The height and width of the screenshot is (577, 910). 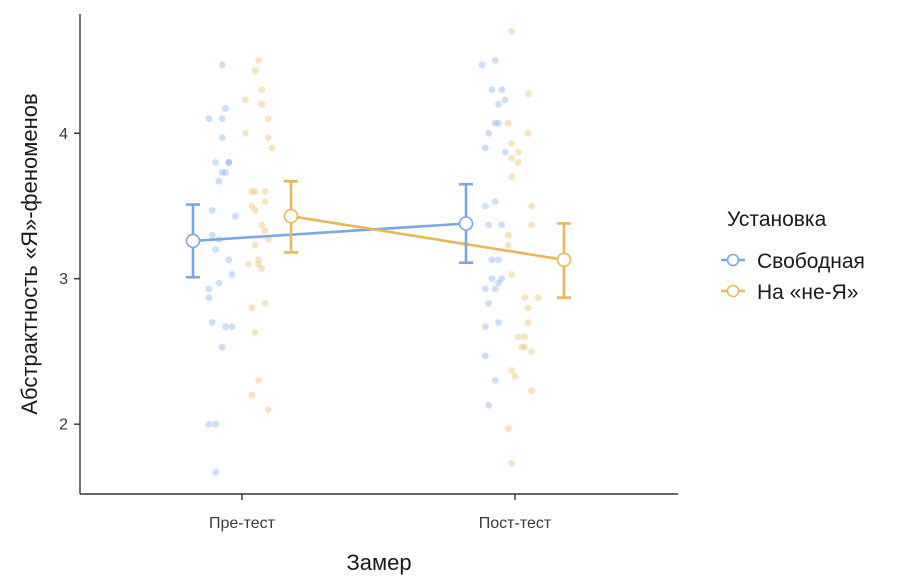 I want to click on y-tick-label: 4, so click(x=63, y=134).